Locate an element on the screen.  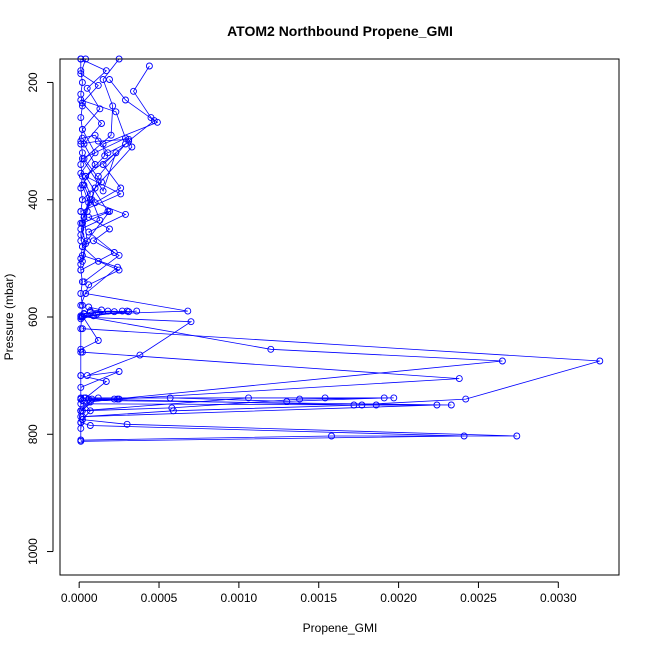
y-axis: 200 400 600 800 1000 is located at coordinates (40, 318).